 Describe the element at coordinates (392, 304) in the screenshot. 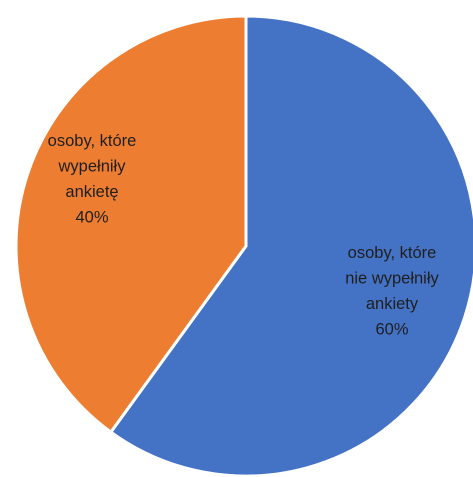

I see `pie-slice-label-line: ankiety` at that location.